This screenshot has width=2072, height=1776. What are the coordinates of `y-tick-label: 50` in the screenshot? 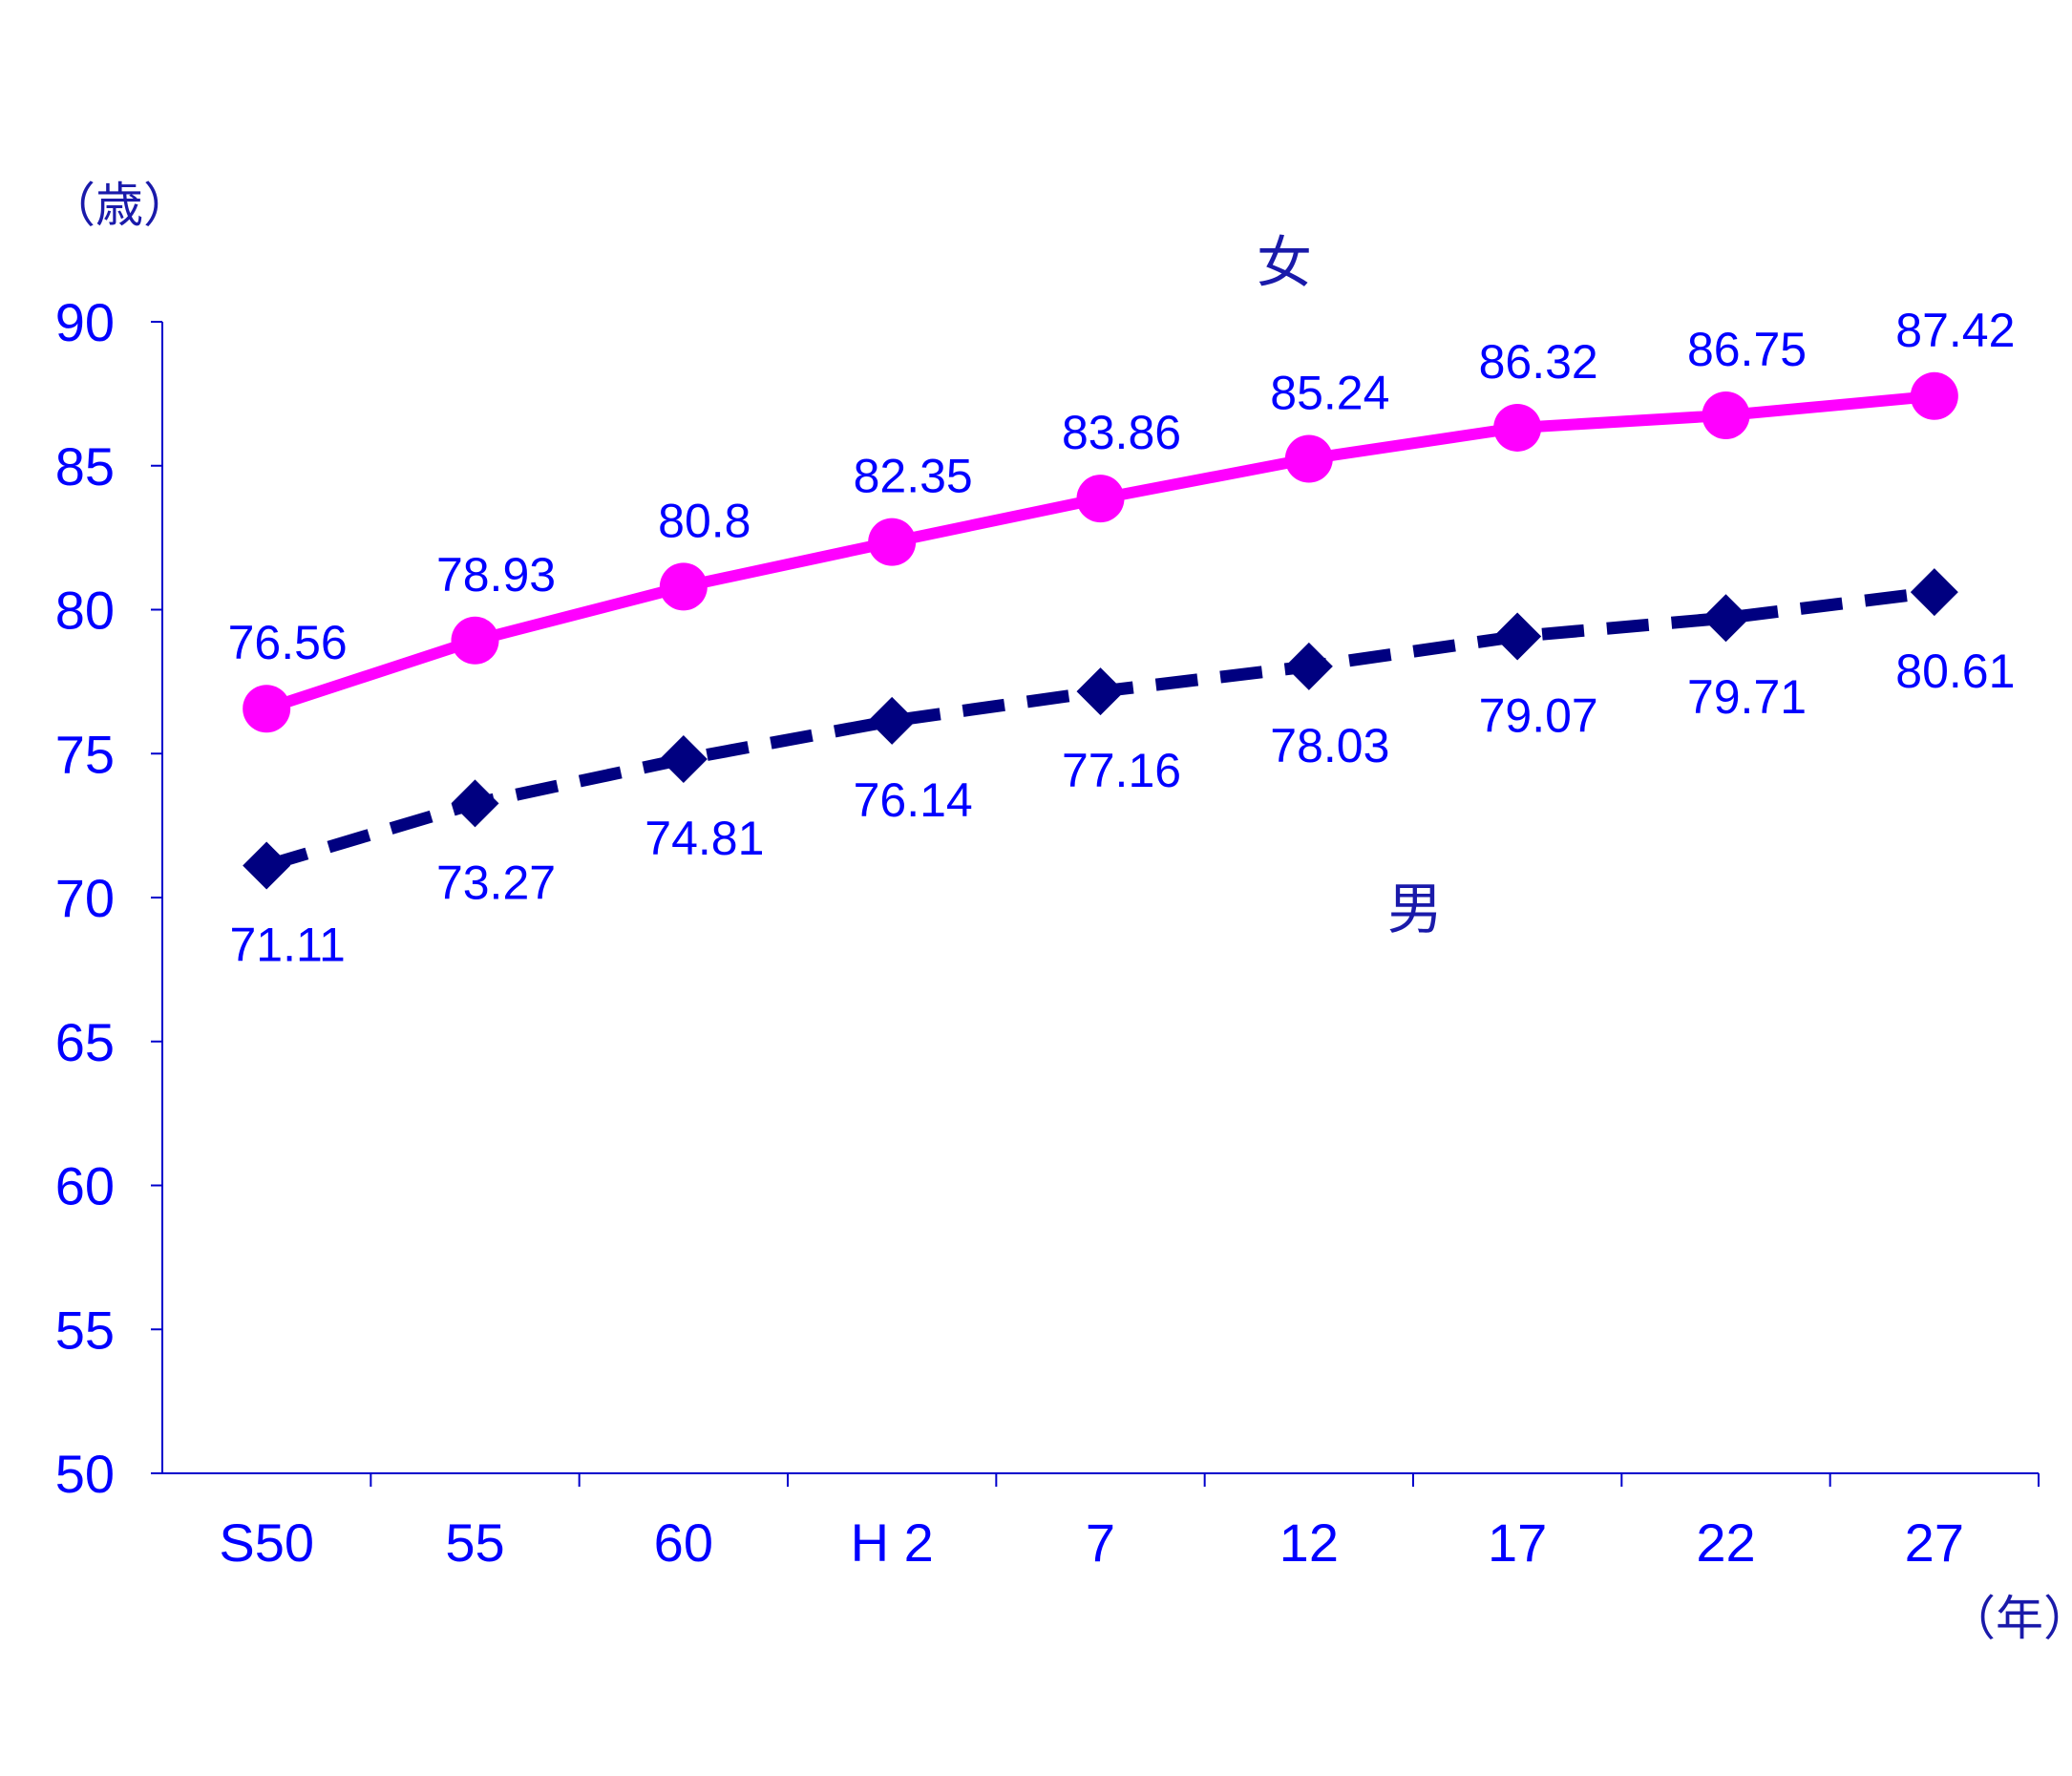 It's located at (85, 1474).